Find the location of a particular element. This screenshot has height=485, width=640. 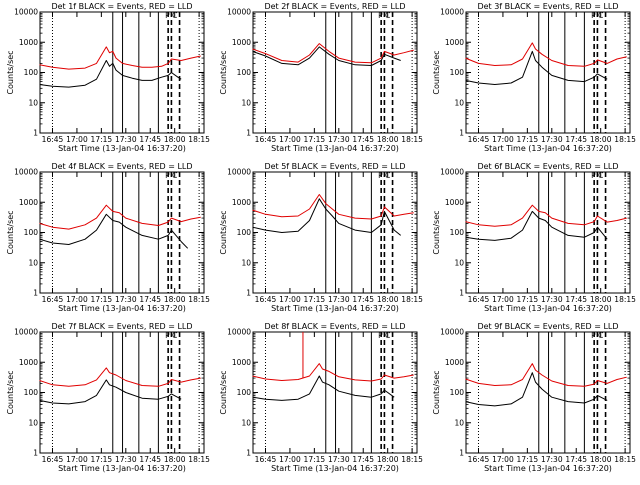

panel-title: Det 3f BLACK = Events, RED = LLD is located at coordinates (547, 6).